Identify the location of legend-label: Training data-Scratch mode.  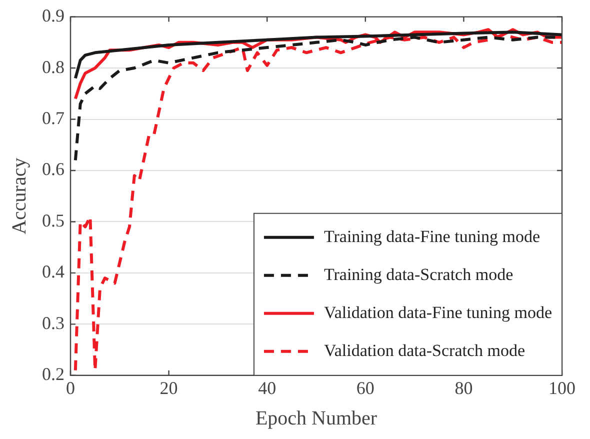
(419, 274).